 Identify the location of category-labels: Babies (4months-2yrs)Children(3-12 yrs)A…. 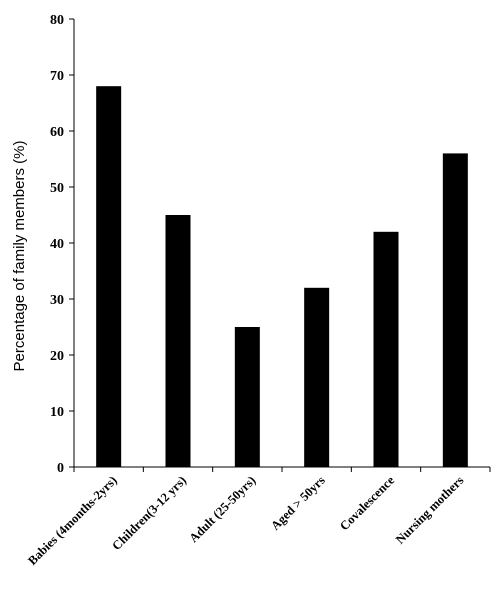
(245, 520).